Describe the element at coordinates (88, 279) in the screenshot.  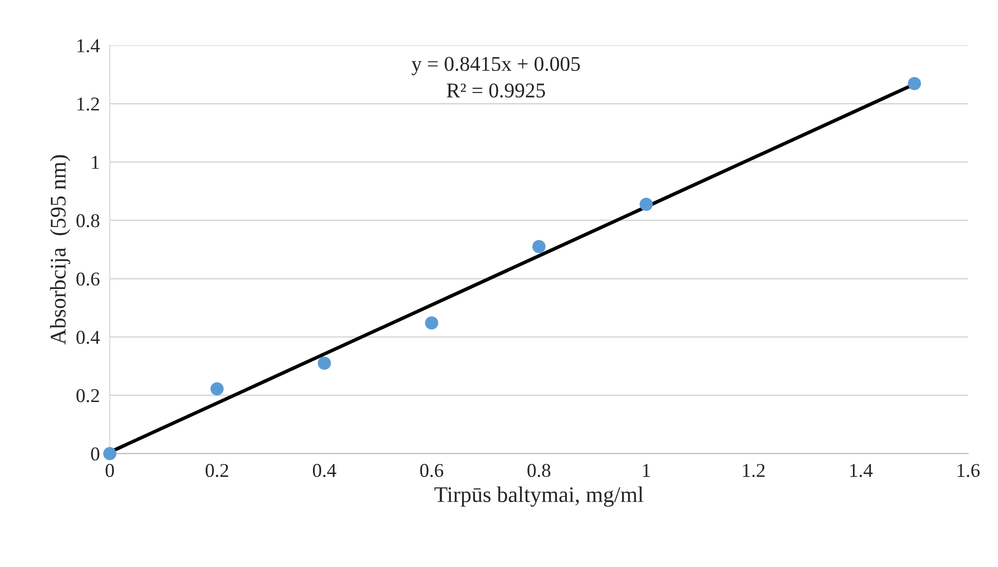
I see `y-tick-label: 0.6` at that location.